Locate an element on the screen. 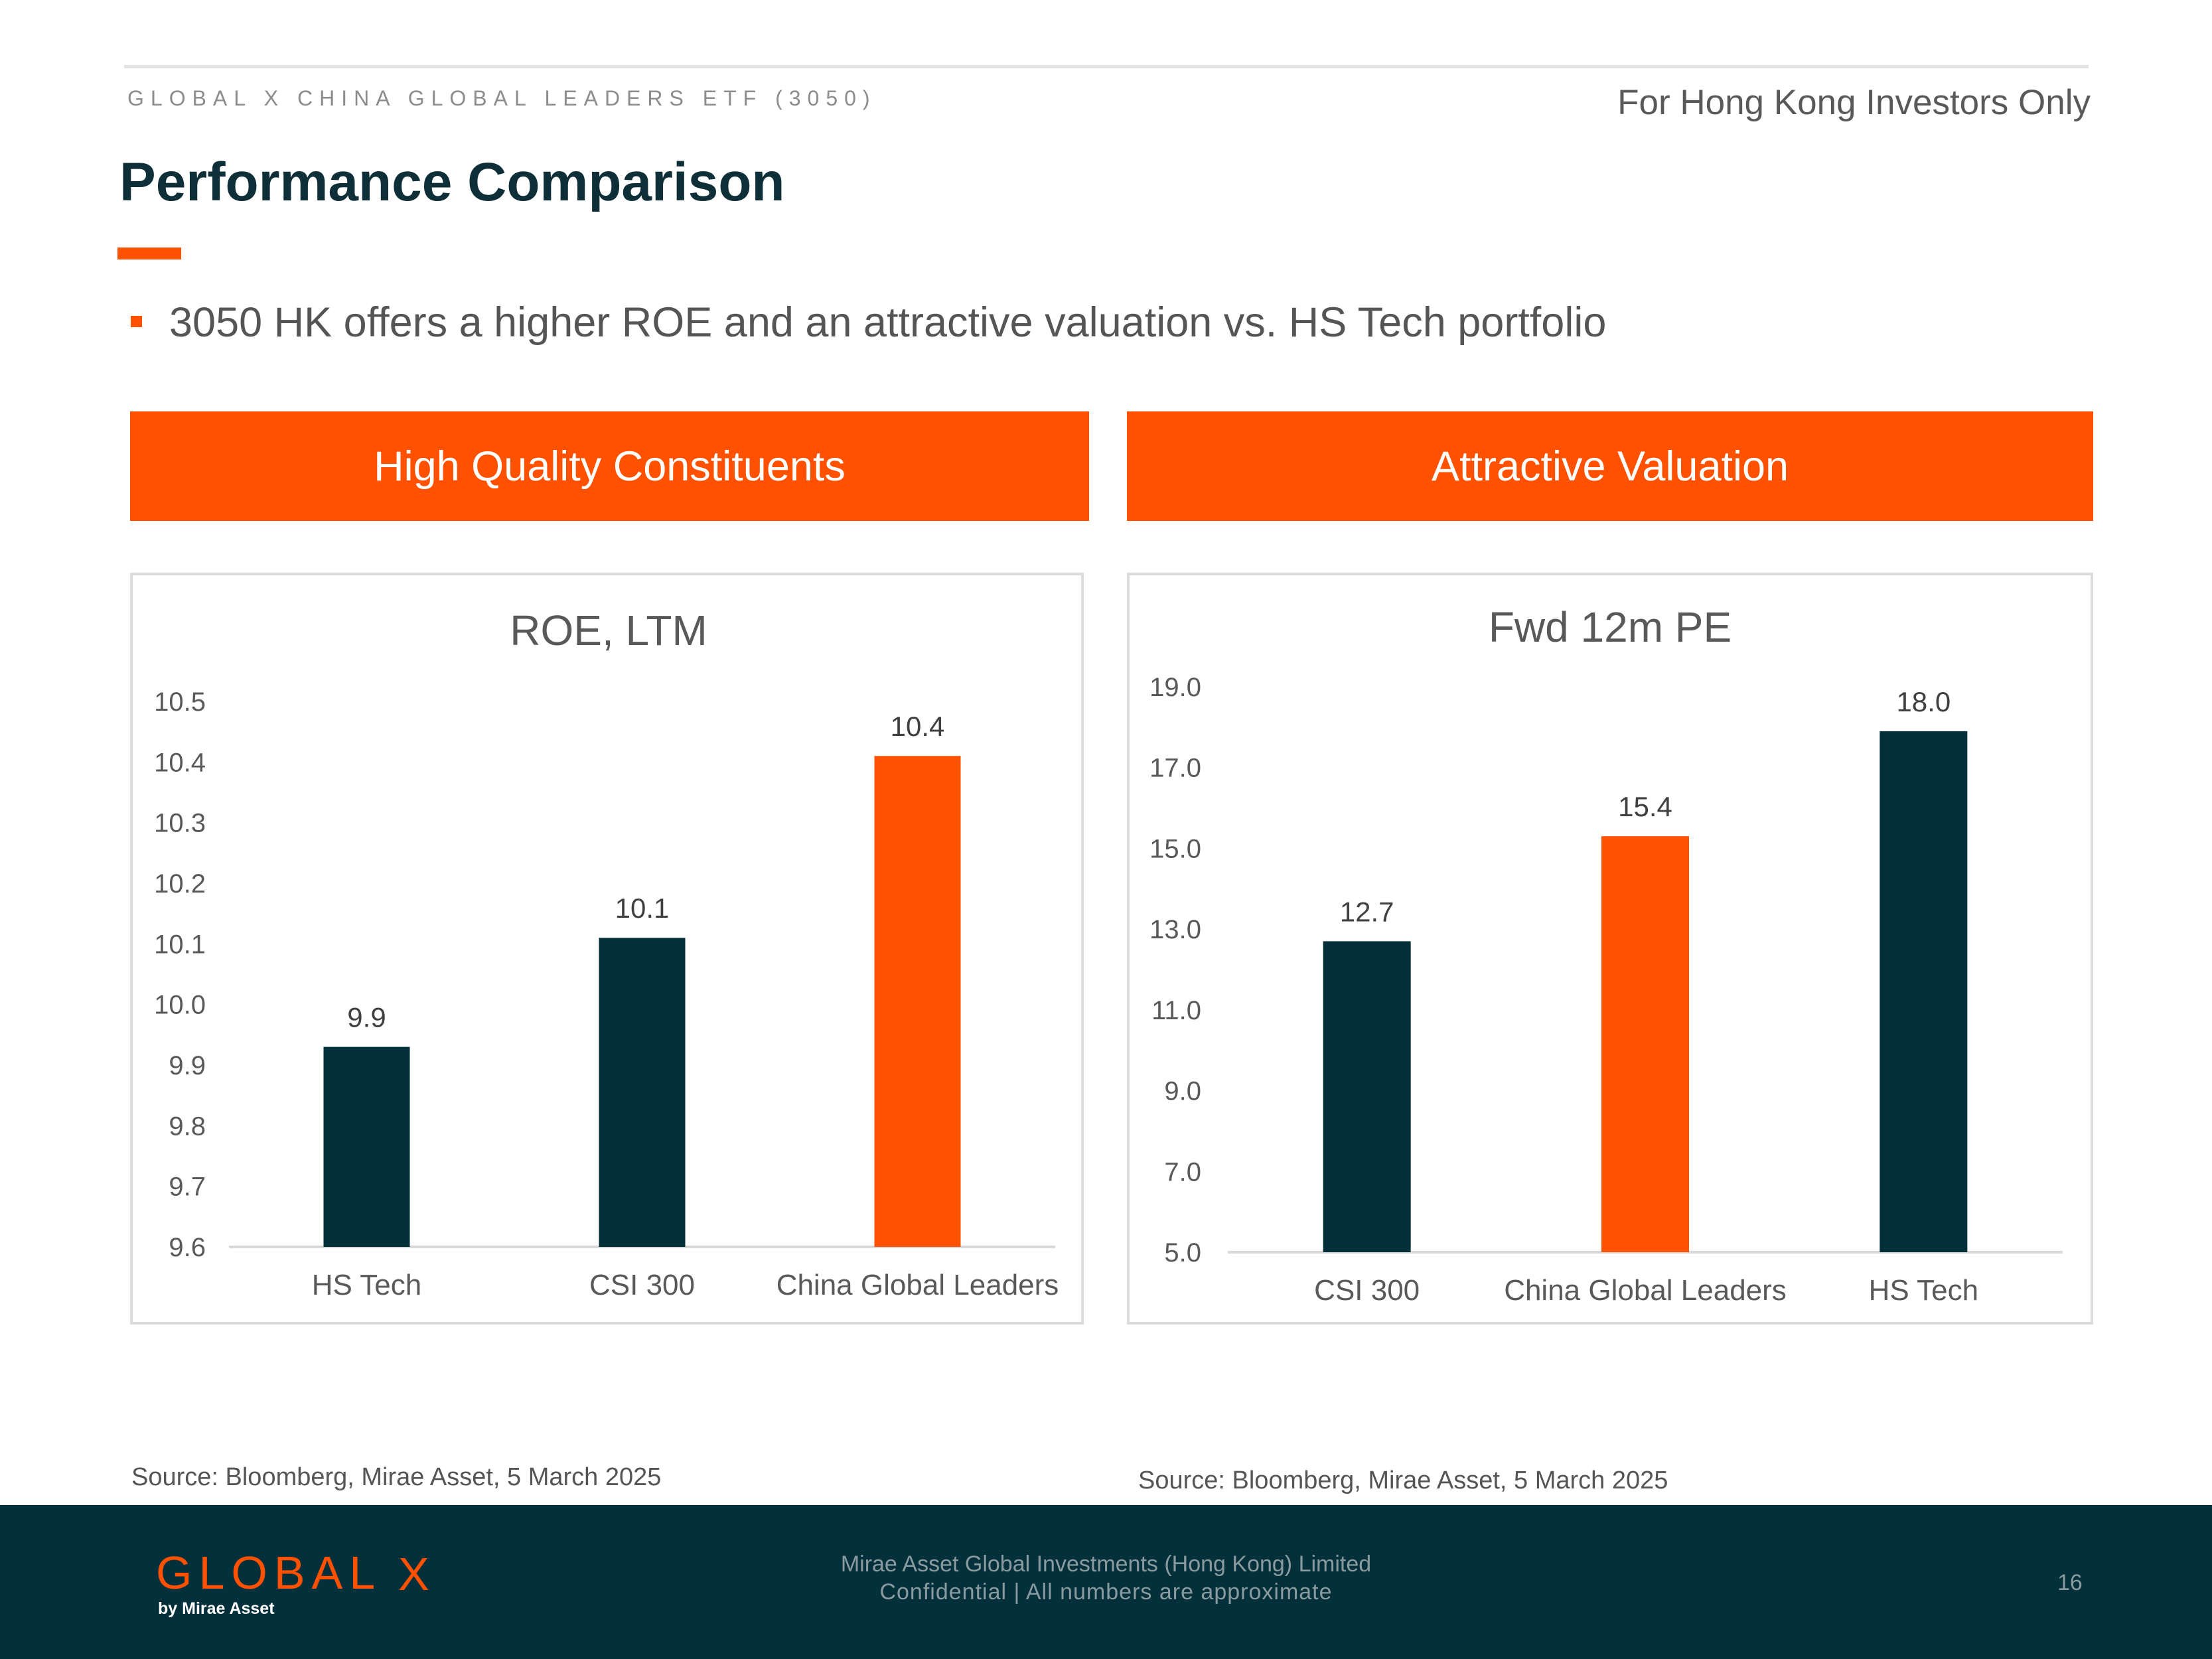 The width and height of the screenshot is (2212, 1659). y-tick-label: 17.0 is located at coordinates (1175, 768).